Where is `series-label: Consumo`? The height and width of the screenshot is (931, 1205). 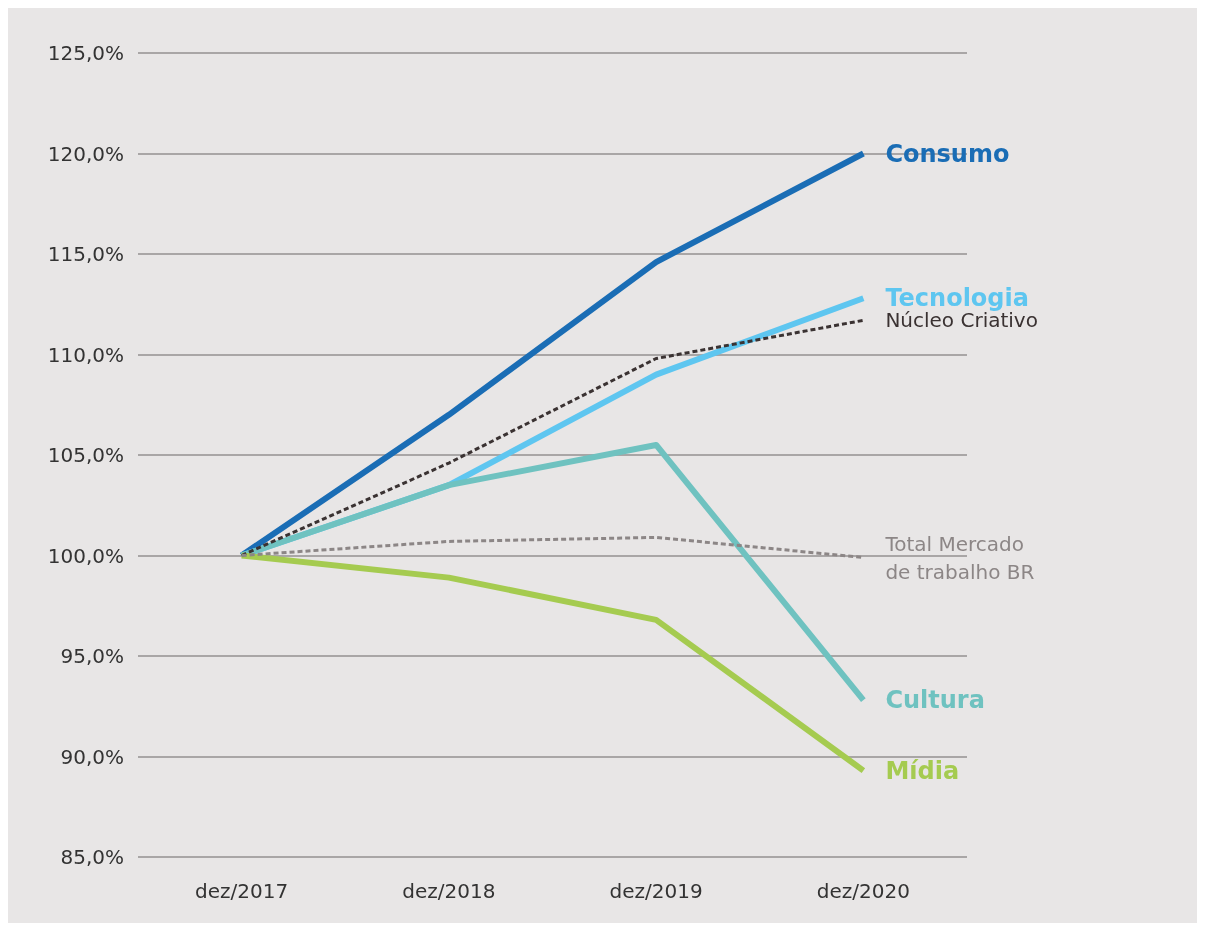 series-label: Consumo is located at coordinates (947, 153).